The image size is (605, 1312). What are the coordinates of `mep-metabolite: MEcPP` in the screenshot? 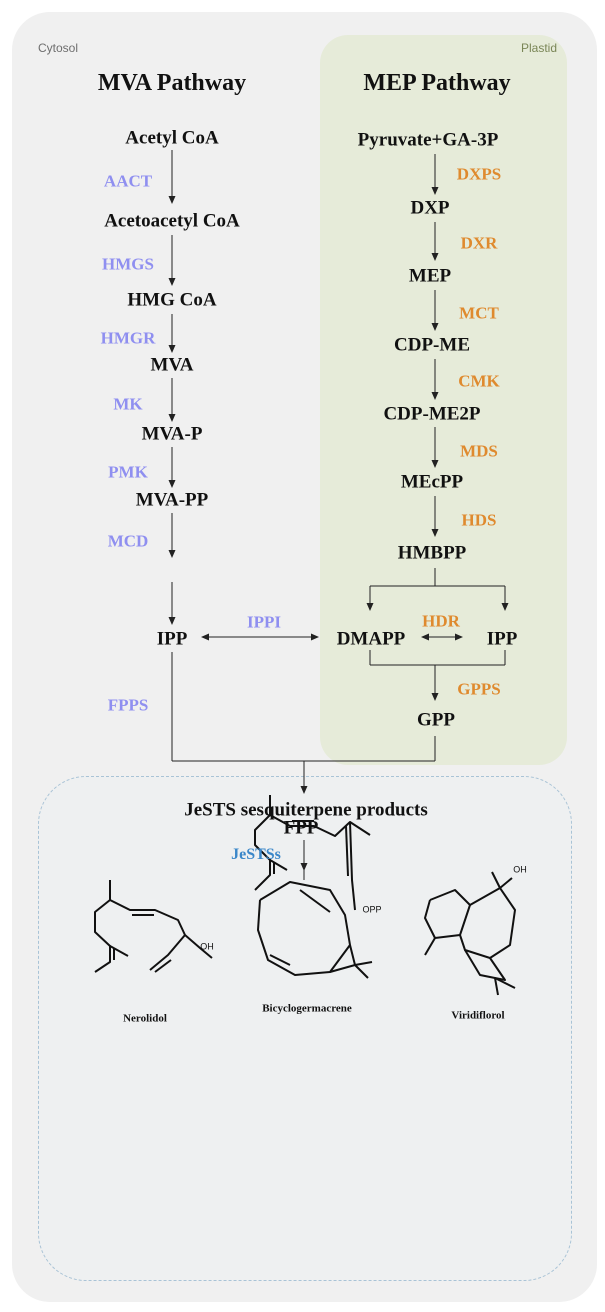 It's located at (432, 482).